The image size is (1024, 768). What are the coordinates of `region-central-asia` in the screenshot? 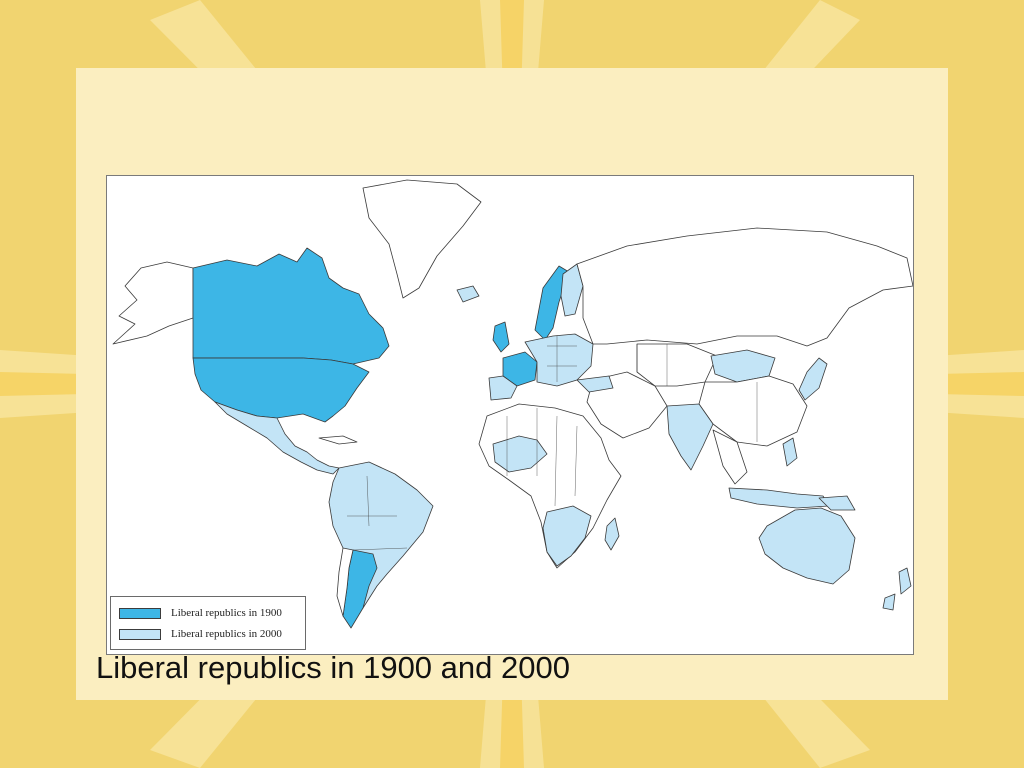 It's located at (677, 365).